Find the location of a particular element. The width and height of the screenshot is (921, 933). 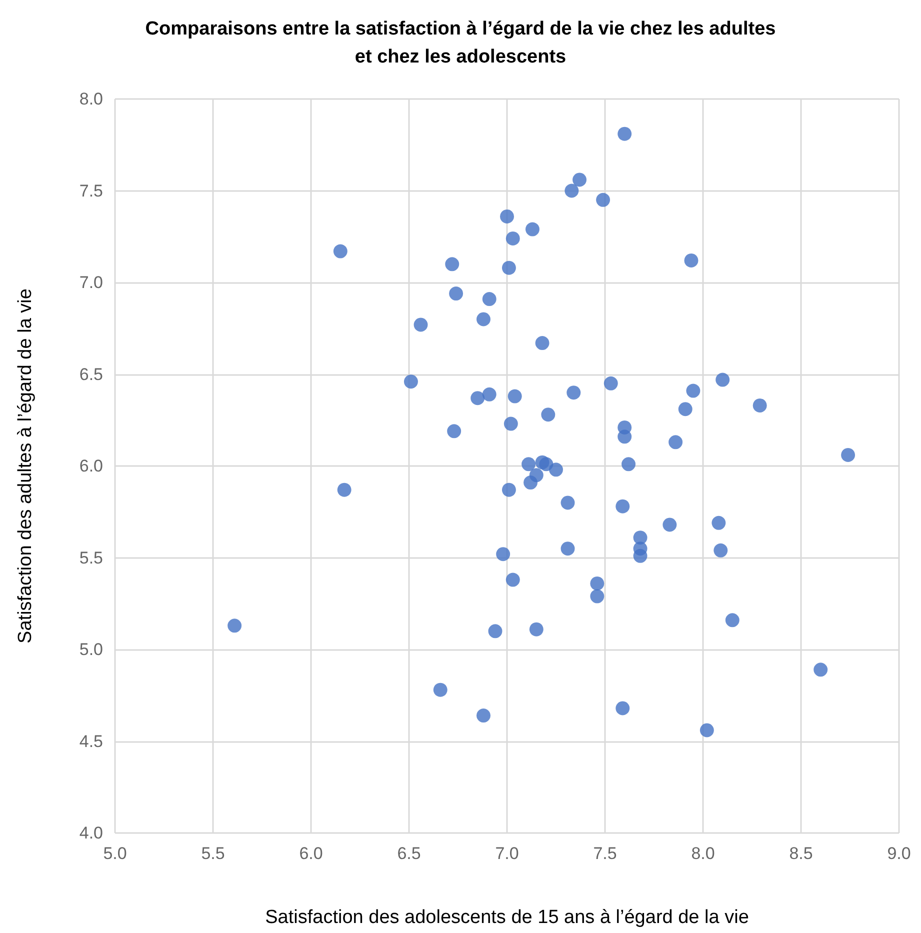

x-tick-label: 7.5 is located at coordinates (605, 853).